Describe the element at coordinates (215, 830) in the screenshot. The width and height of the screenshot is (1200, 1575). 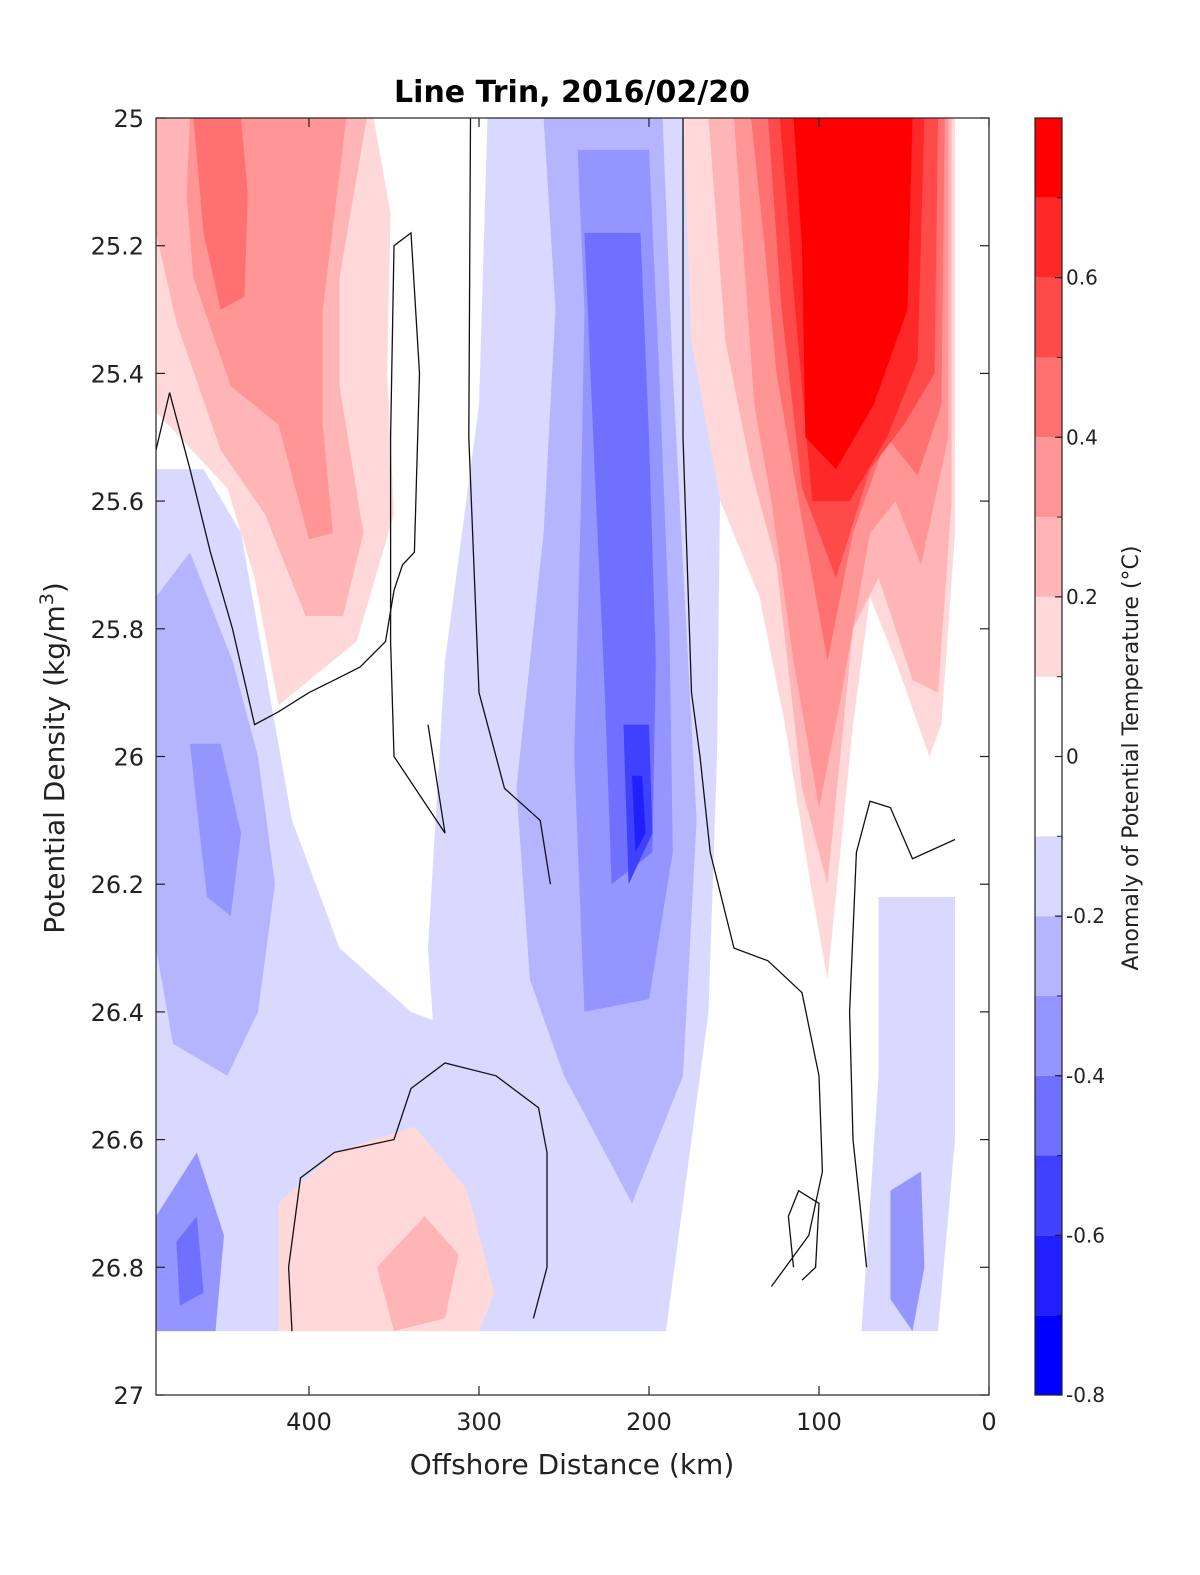
I see `offshore-cold-band-region` at that location.